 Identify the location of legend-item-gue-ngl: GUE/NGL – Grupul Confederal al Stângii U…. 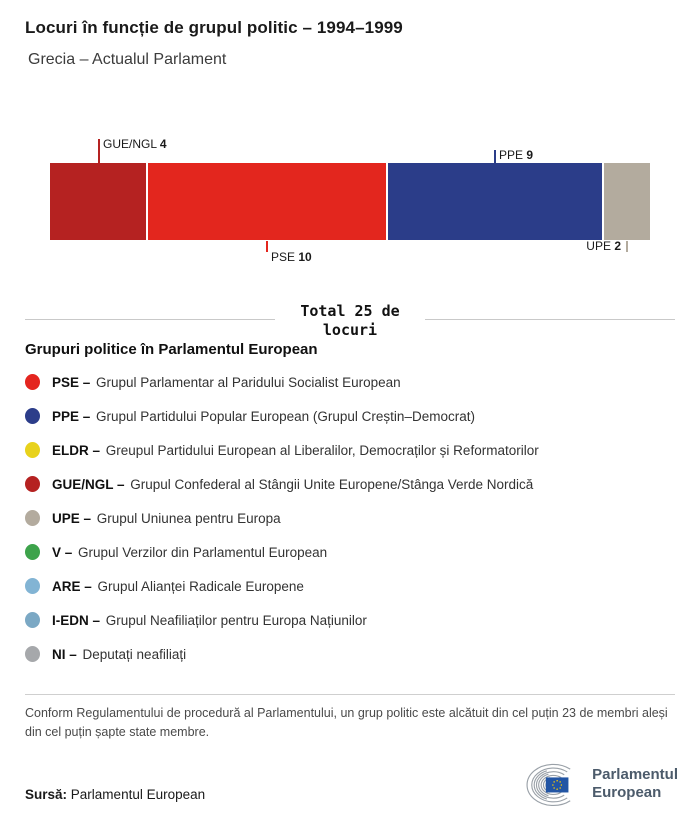
(350, 484).